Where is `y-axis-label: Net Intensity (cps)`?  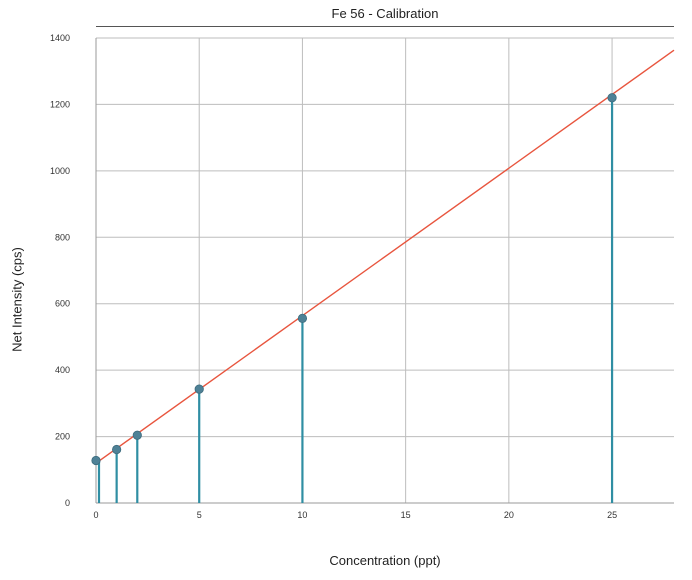 y-axis-label: Net Intensity (cps) is located at coordinates (17, 299).